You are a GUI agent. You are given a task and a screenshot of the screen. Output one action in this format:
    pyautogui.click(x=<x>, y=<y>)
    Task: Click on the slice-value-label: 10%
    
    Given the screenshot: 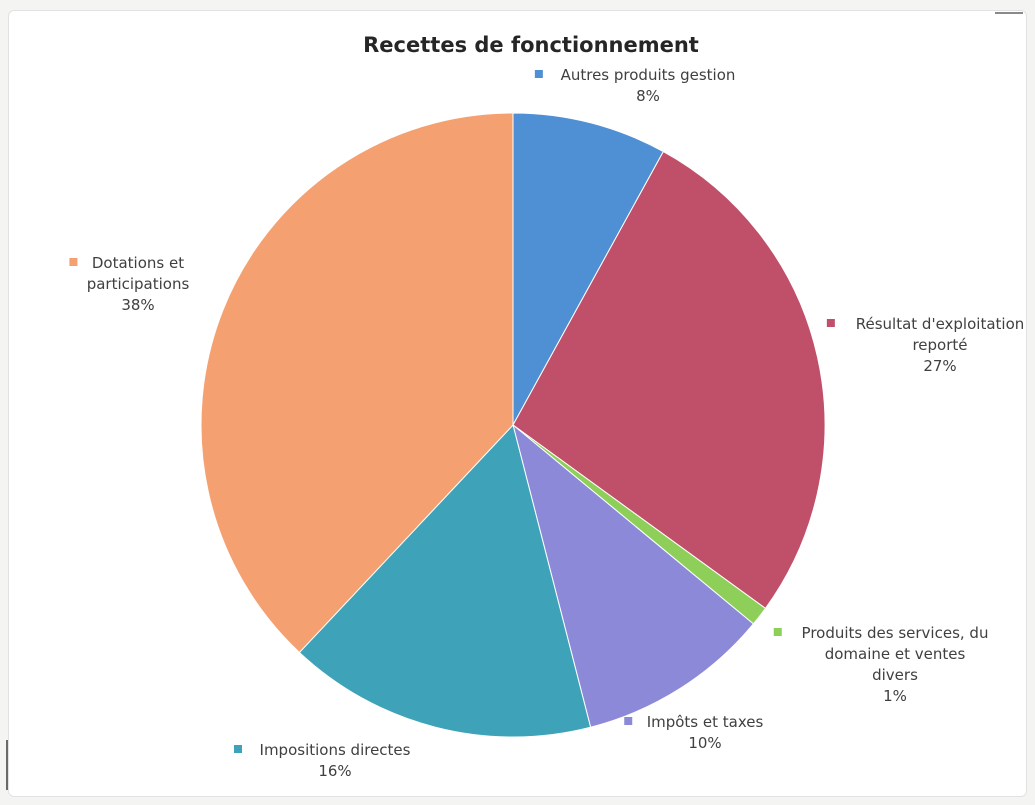 What is the action you would take?
    pyautogui.click(x=704, y=743)
    